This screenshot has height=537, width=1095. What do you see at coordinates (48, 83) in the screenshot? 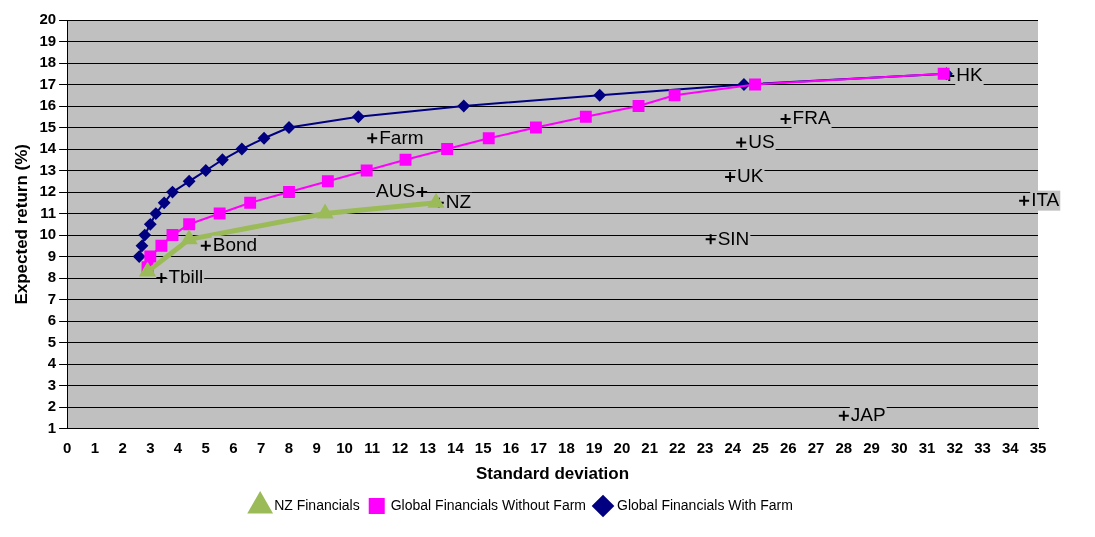
I see `y-tick-label: 17` at bounding box center [48, 83].